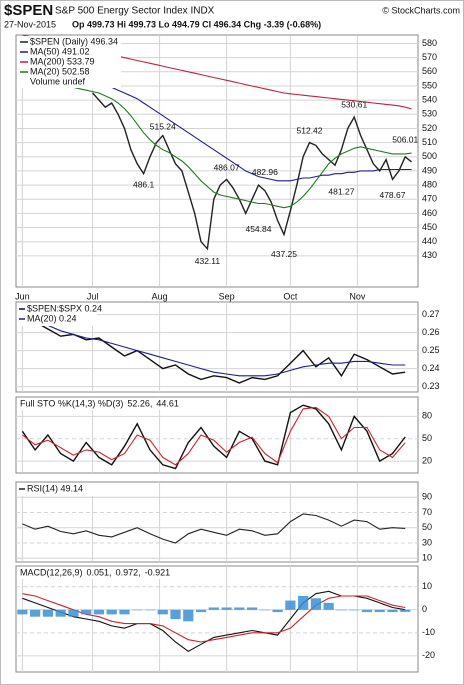 The height and width of the screenshot is (685, 464). I want to click on y-tick-label: 70, so click(427, 512).